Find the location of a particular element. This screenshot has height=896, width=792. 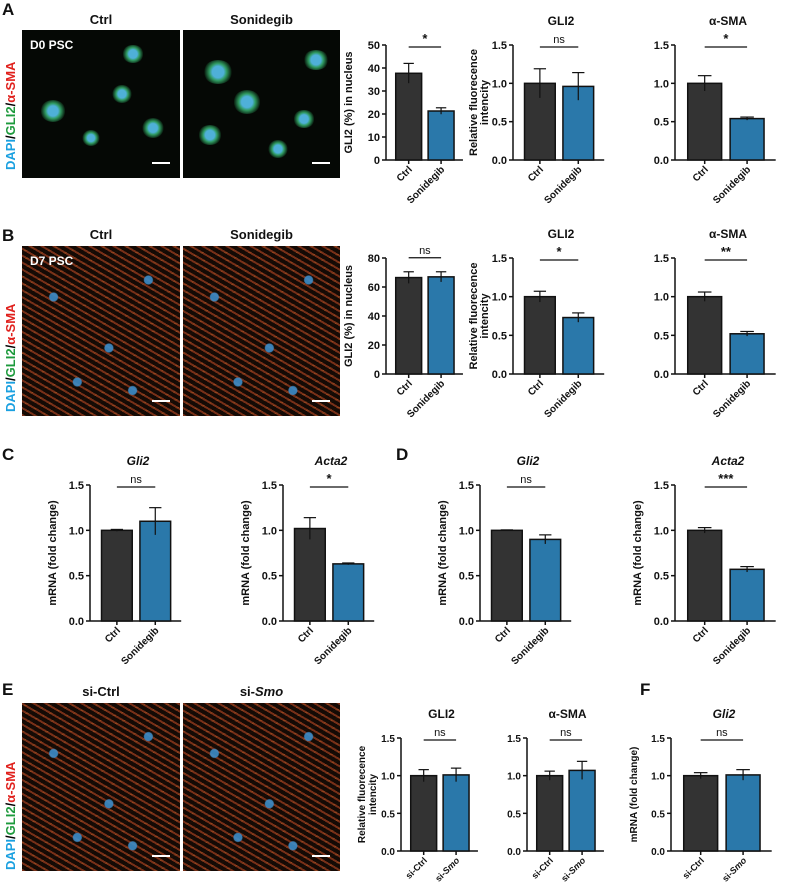

image-title-si-smo: si-Smo is located at coordinates (261, 691).